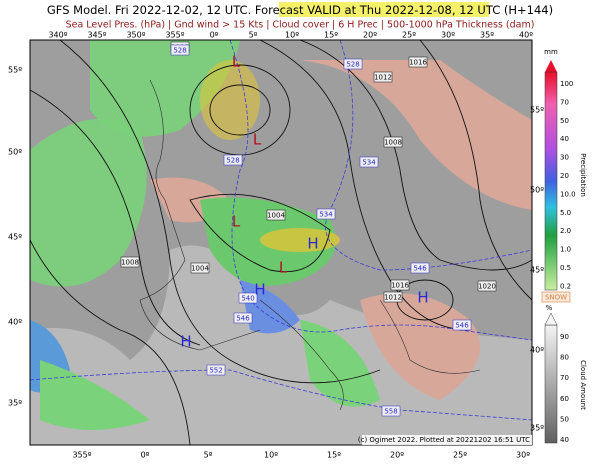 The height and width of the screenshot is (471, 600). What do you see at coordinates (448, 35) in the screenshot?
I see `longitude-label: 30º` at bounding box center [448, 35].